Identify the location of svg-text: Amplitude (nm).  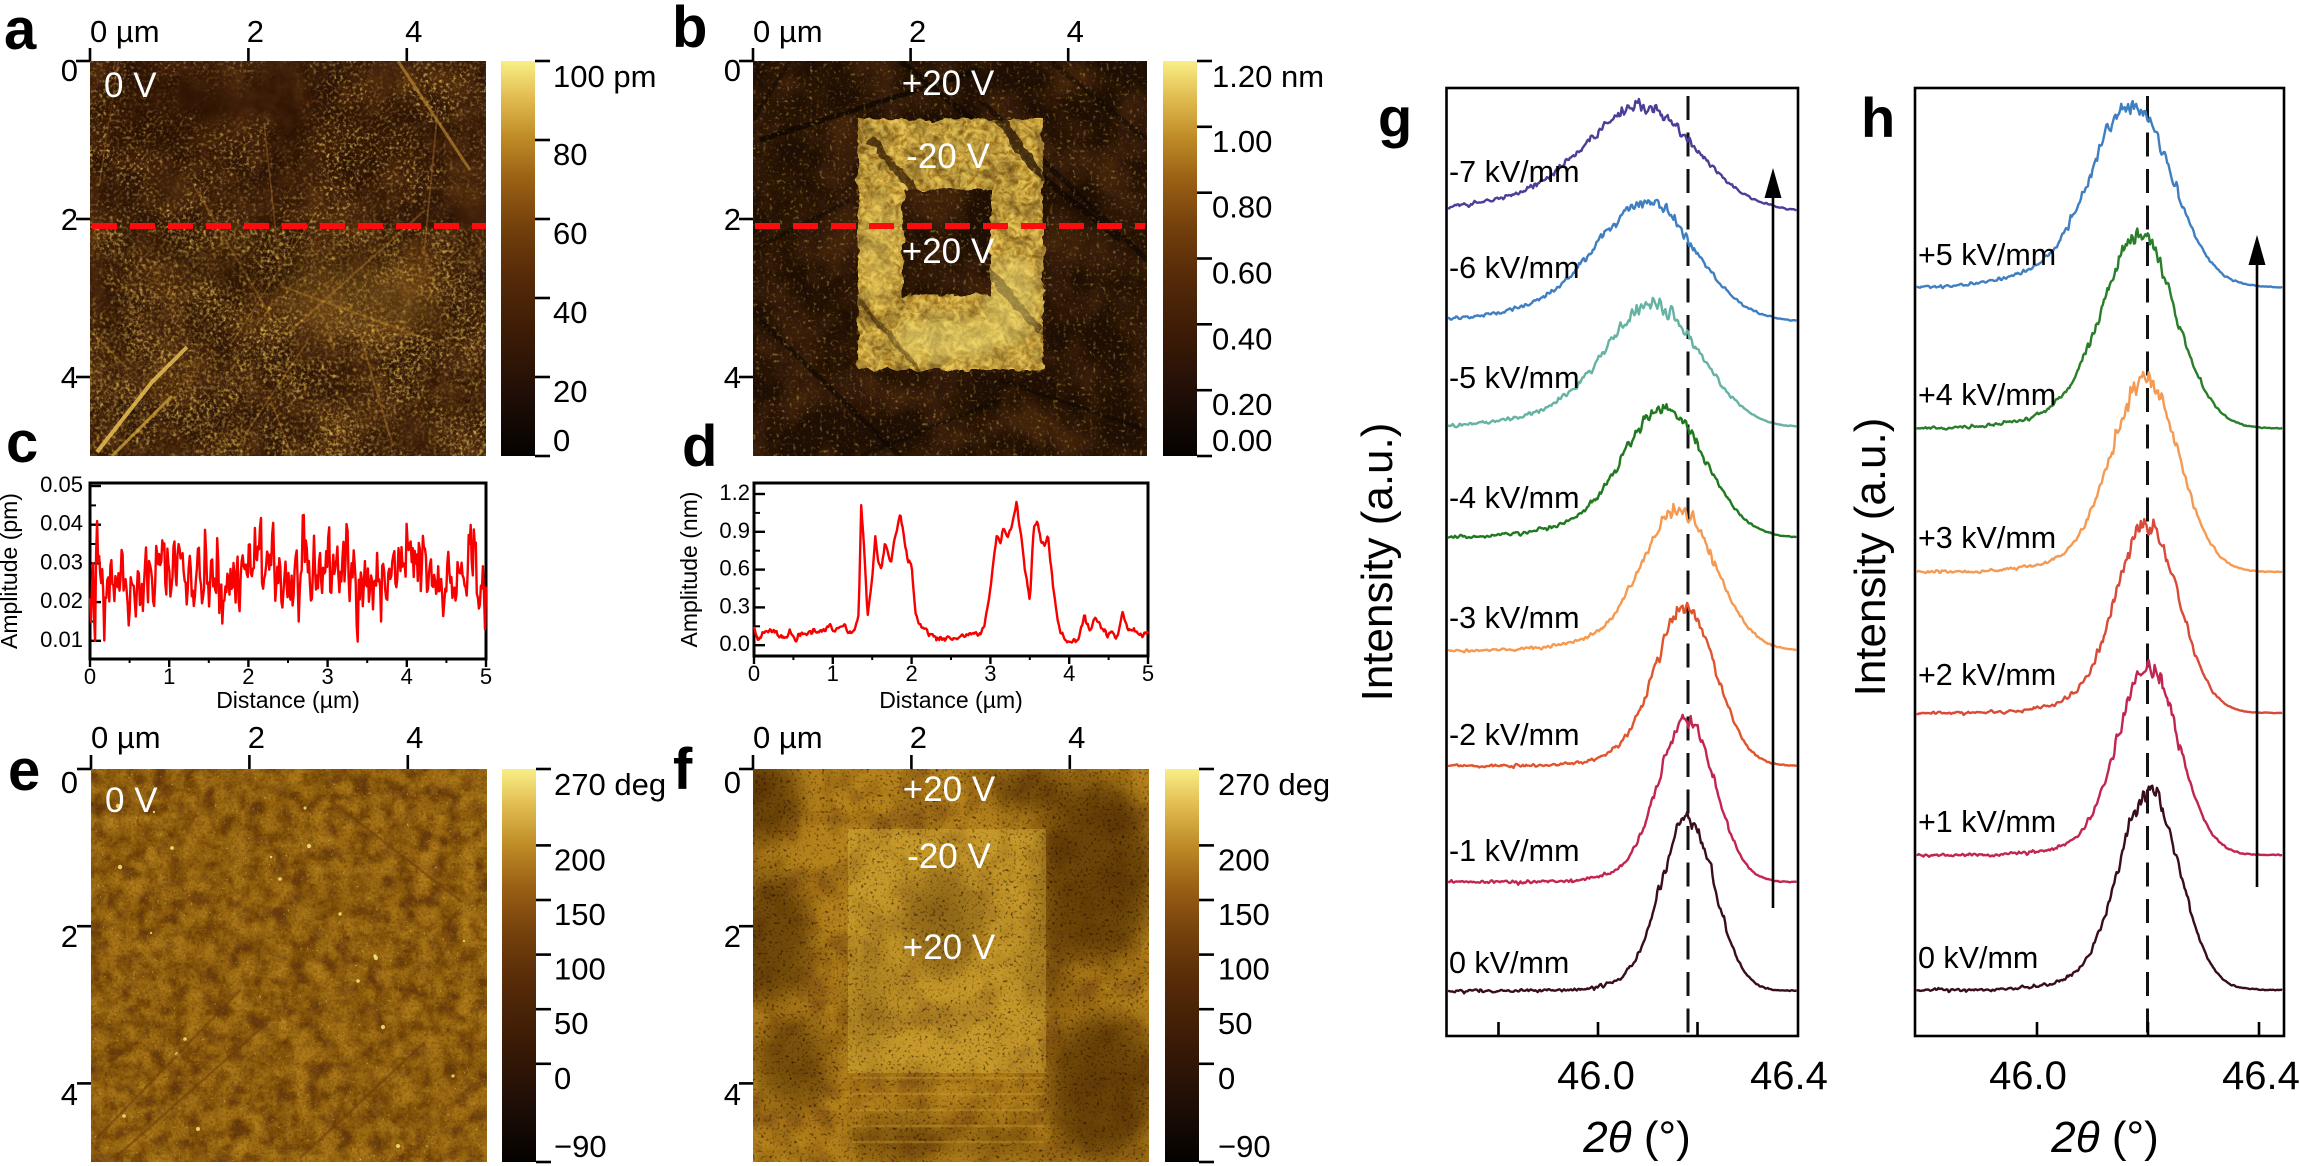
(689, 570).